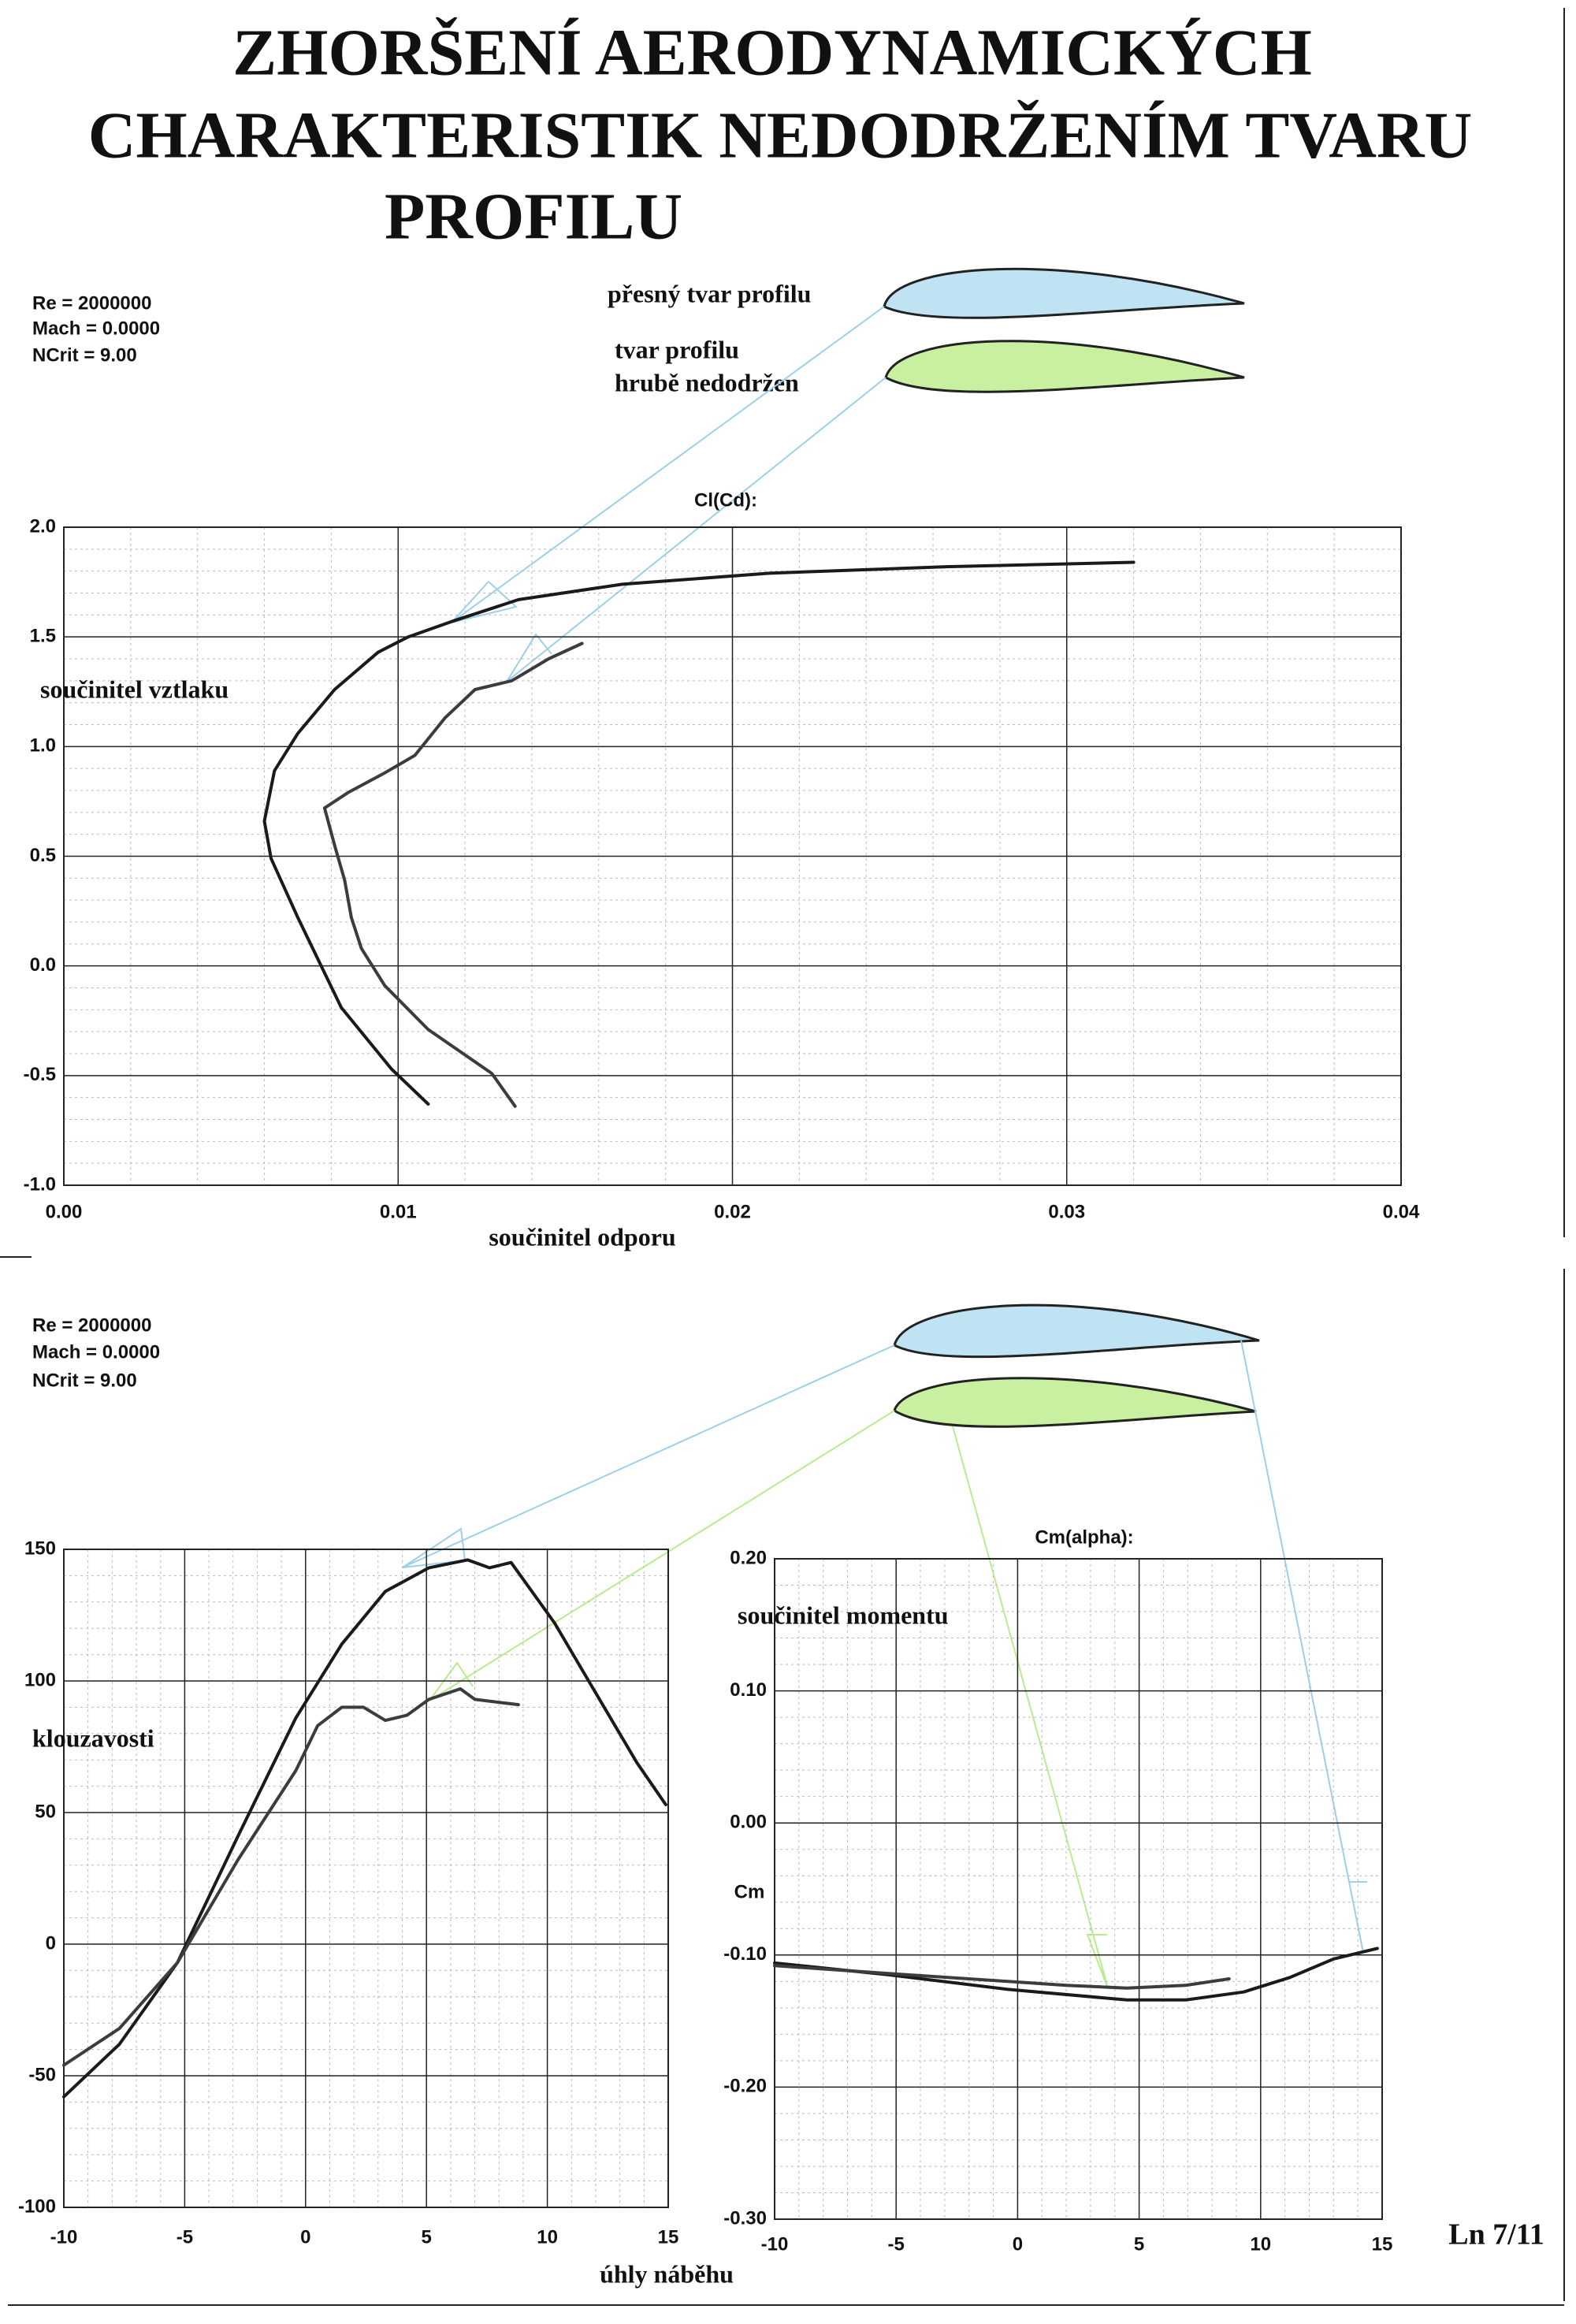 This screenshot has height=2324, width=1576. What do you see at coordinates (1067, 1211) in the screenshot?
I see `x-tick-label: 0.03` at bounding box center [1067, 1211].